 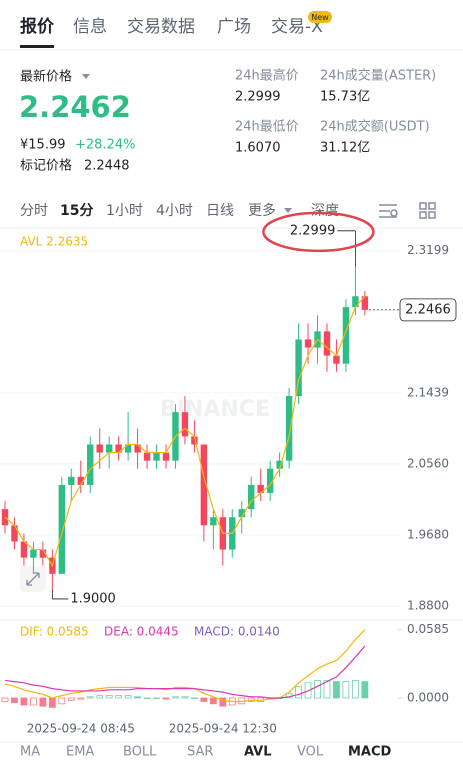 What do you see at coordinates (345, 97) in the screenshot?
I see `stat-value: 15.73亿` at bounding box center [345, 97].